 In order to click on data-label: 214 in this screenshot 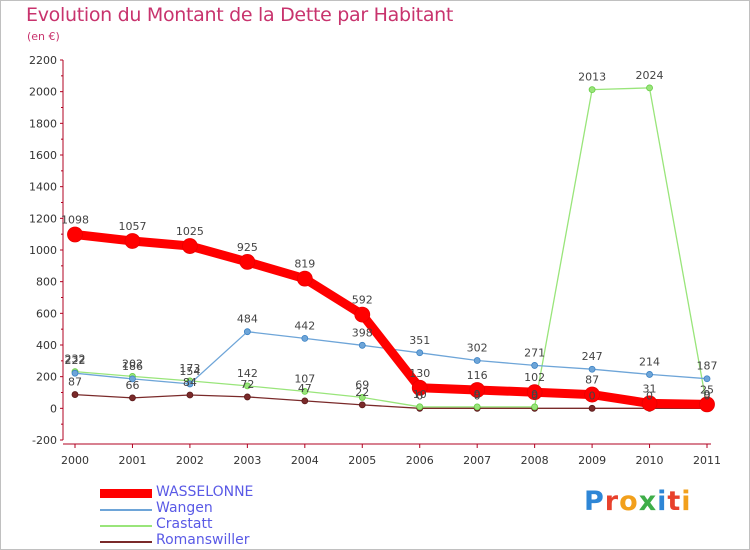, I will do `click(649, 361)`.